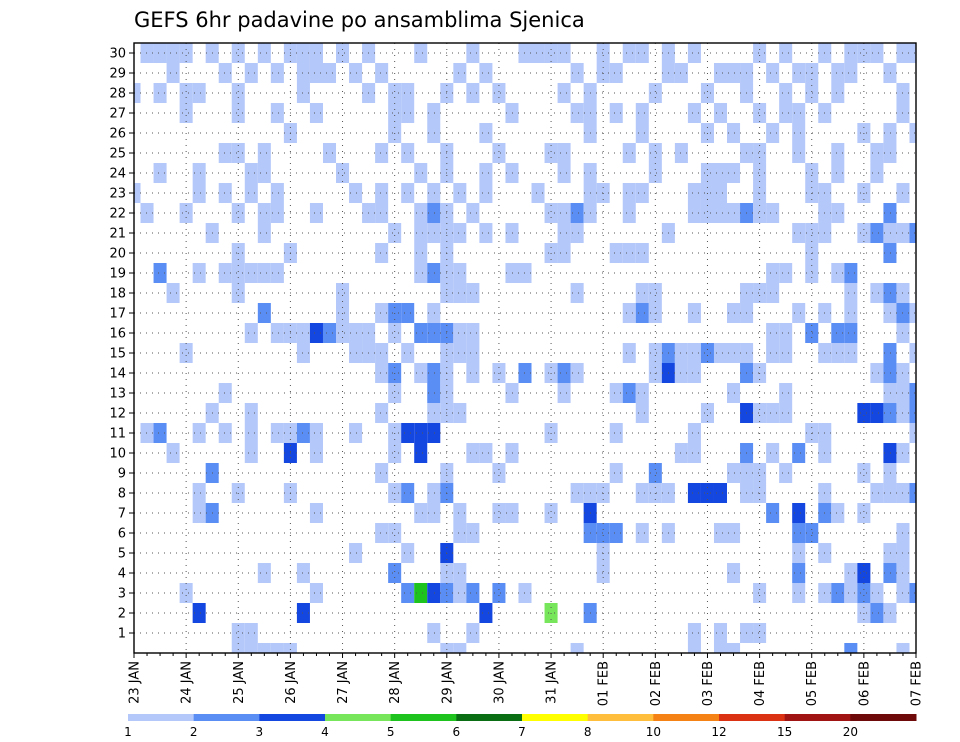  Describe the element at coordinates (653, 732) in the screenshot. I see `colorbar-label: 10` at that location.